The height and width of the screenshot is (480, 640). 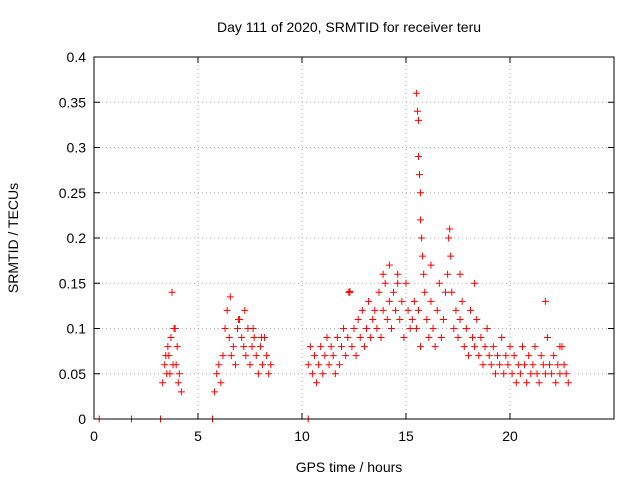 I want to click on y-tick-label: 0.1, so click(x=77, y=329).